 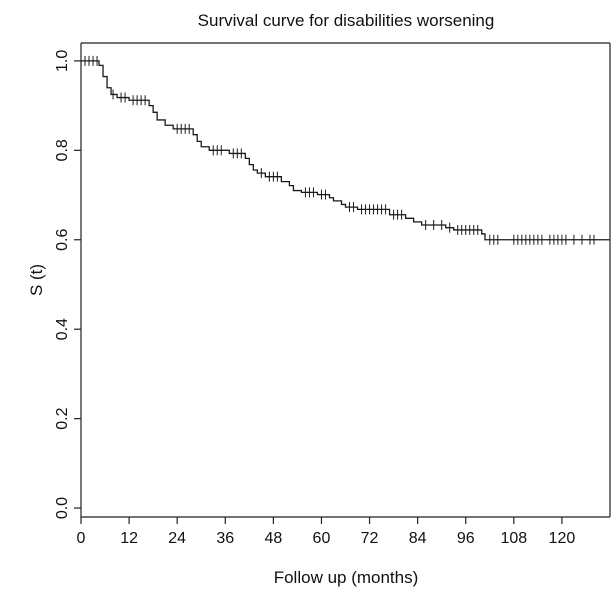 I want to click on x-tick-label: 96, so click(x=466, y=538).